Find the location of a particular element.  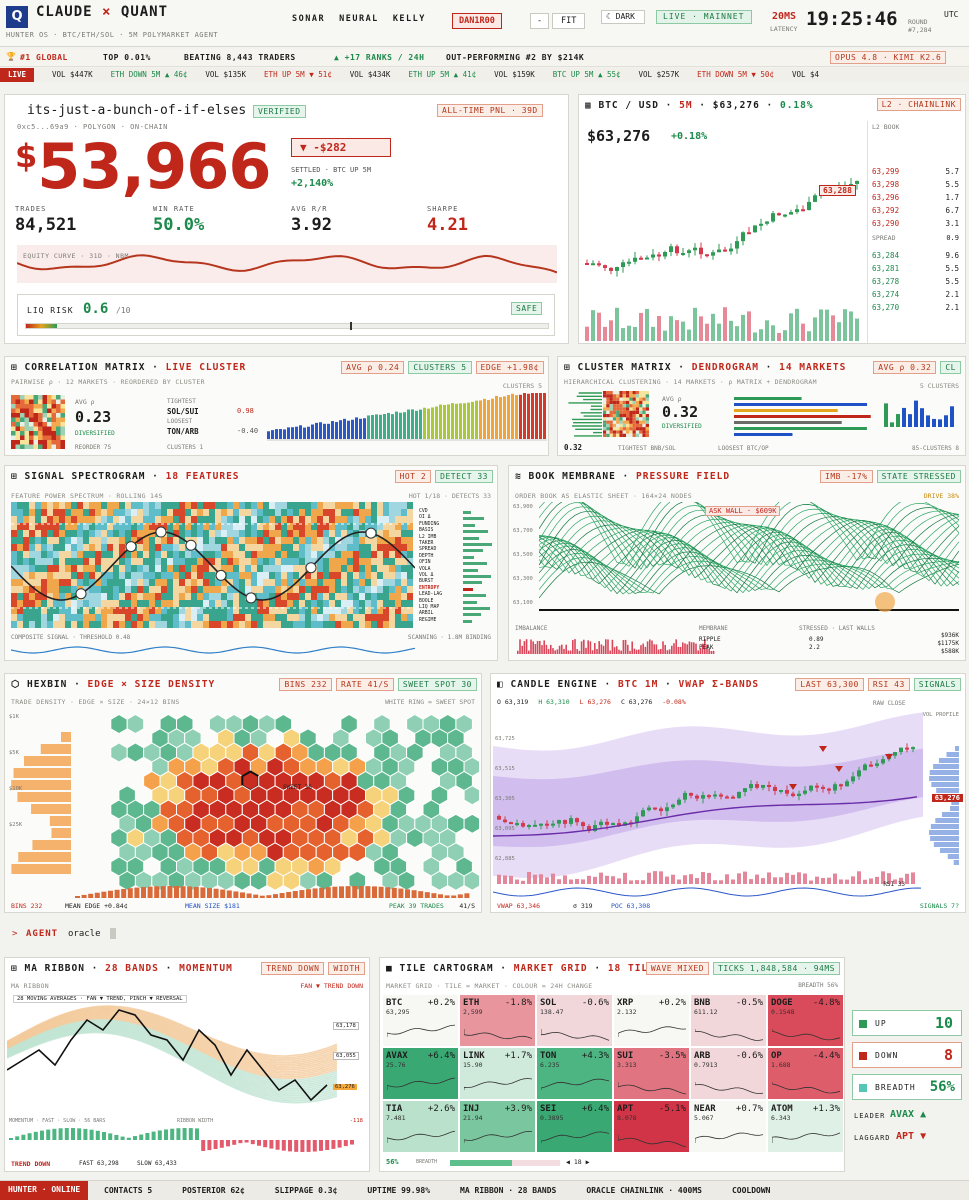

tile-btc: BTC +0.2% 63,295 is located at coordinates (420, 1020).